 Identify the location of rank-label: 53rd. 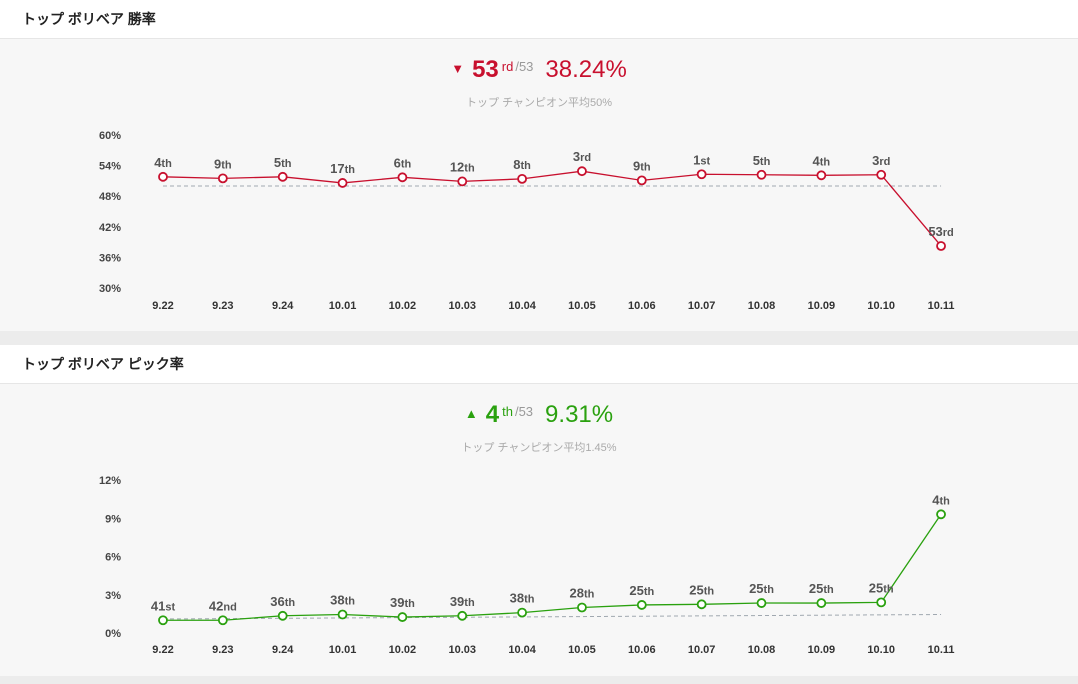
(940, 231).